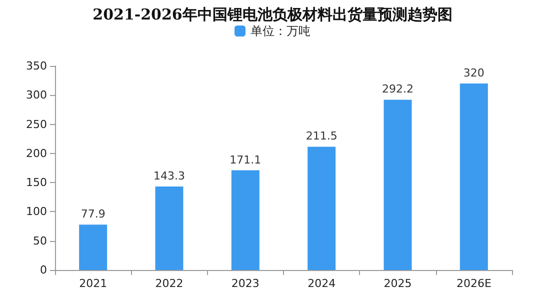  I want to click on y-tick-label: 250, so click(36, 124).